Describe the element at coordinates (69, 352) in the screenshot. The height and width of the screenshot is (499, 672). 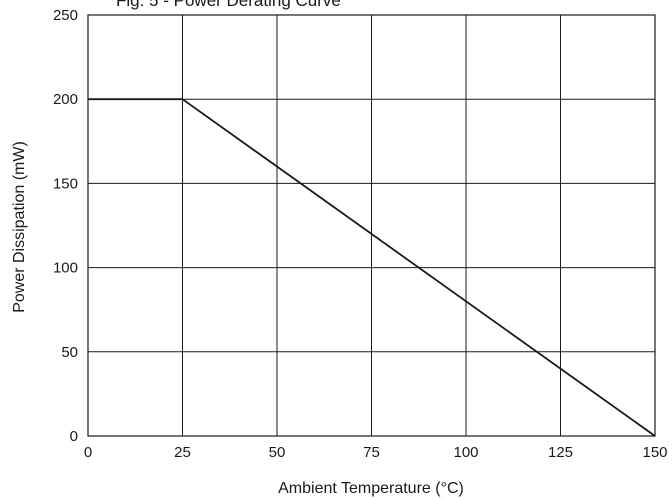
I see `y-tick-label: 50` at that location.